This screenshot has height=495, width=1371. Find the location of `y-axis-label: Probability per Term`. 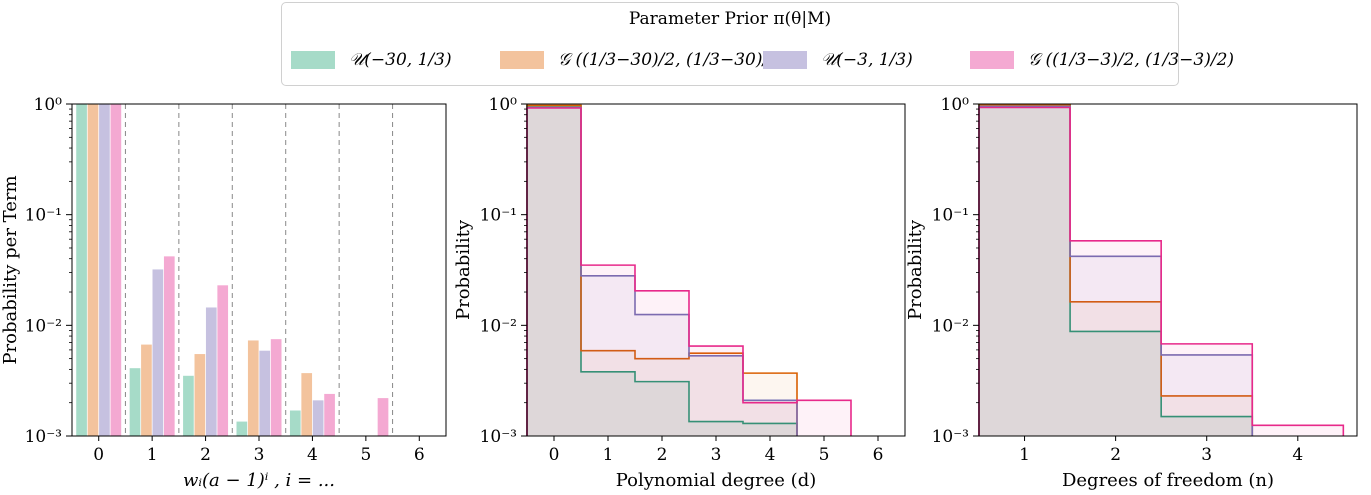

y-axis-label: Probability per Term is located at coordinates (10, 269).